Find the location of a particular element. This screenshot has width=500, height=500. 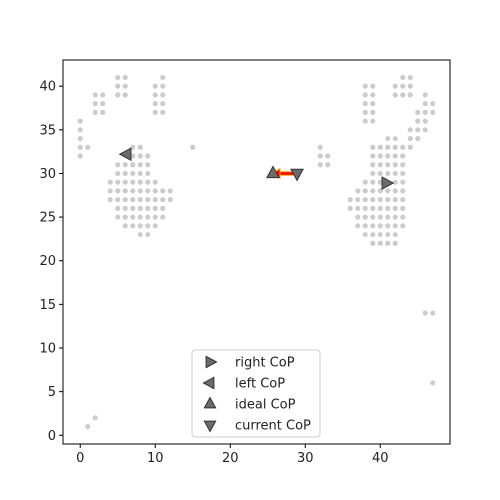

x-tick-label: 10 is located at coordinates (155, 458).